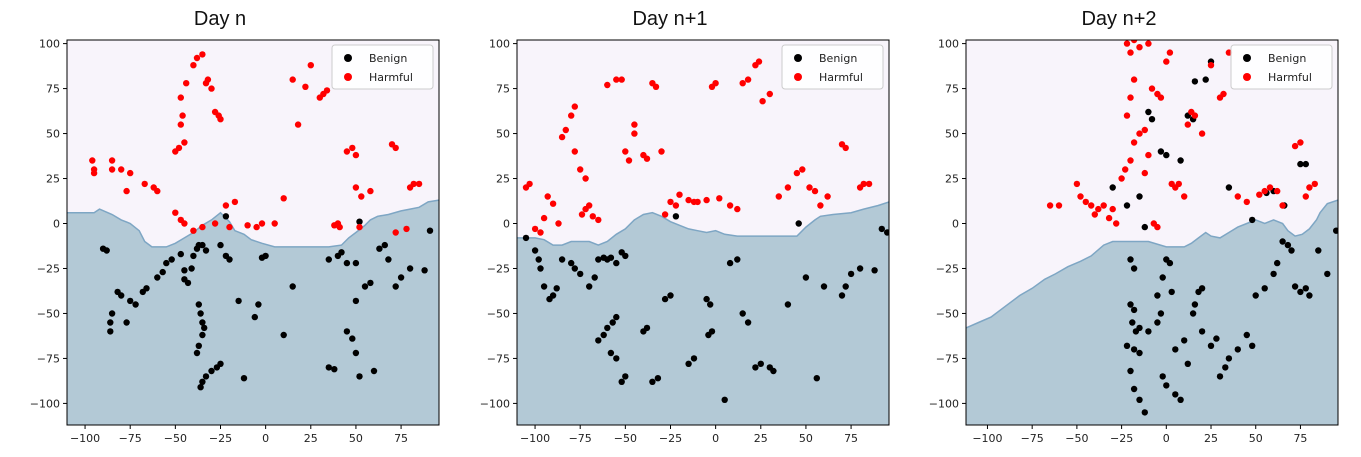  What do you see at coordinates (841, 77) in the screenshot?
I see `legend-label-harmful: Harmful` at bounding box center [841, 77].